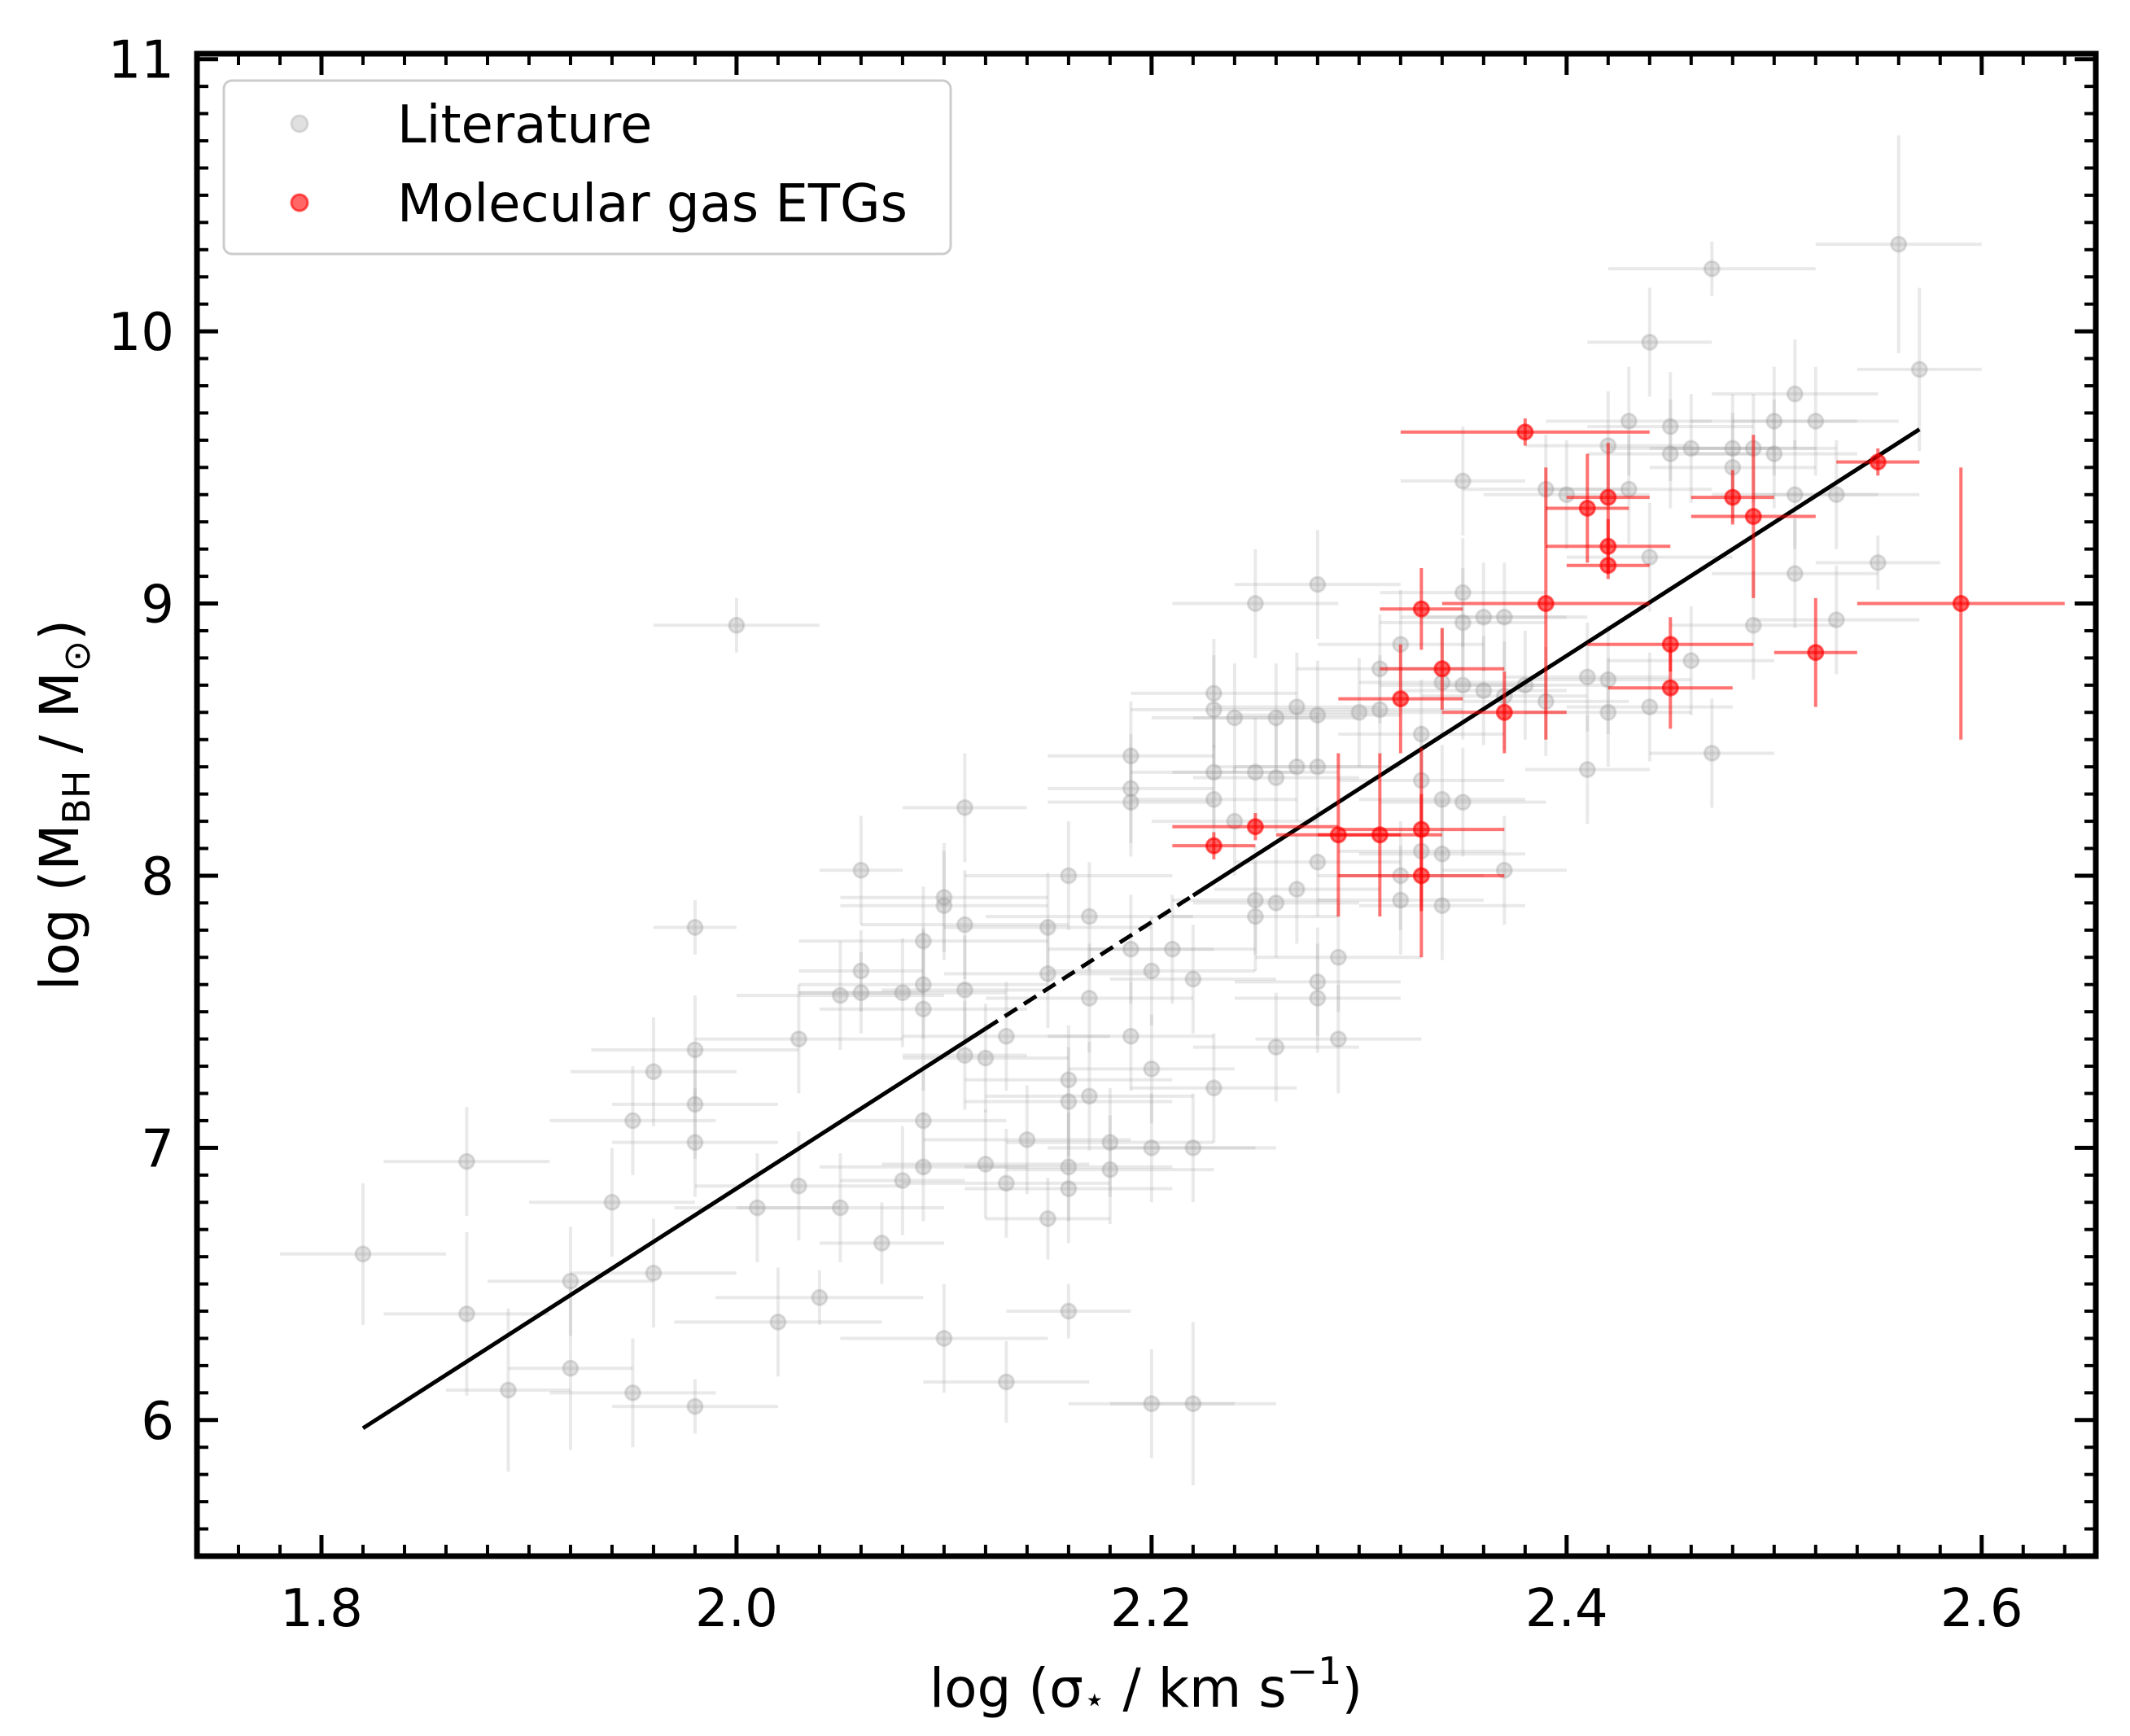  I want to click on legend-box, so click(587, 167).